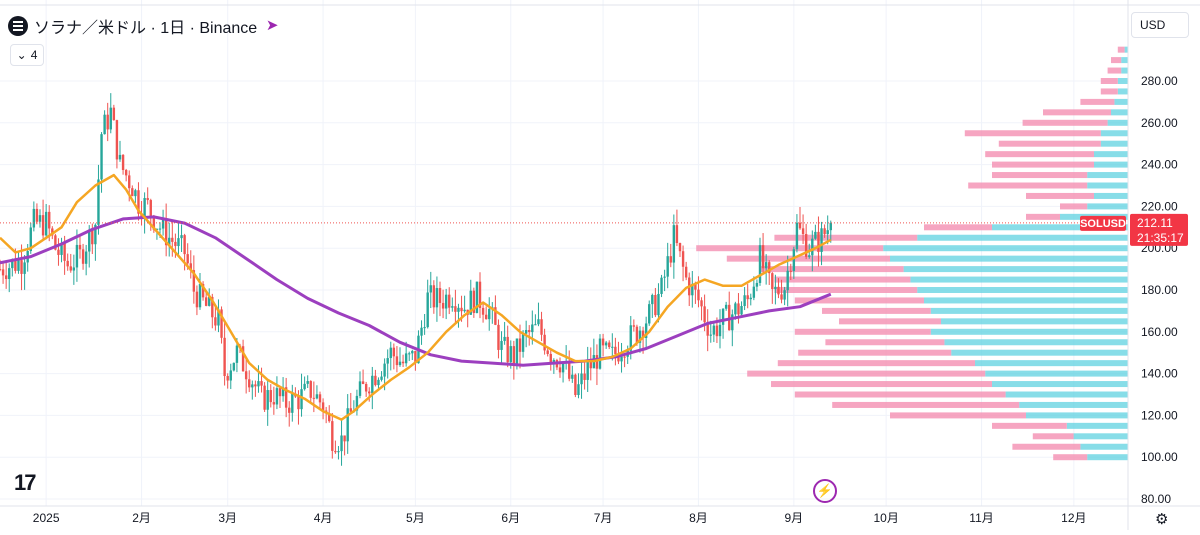 The width and height of the screenshot is (1200, 535). What do you see at coordinates (272, 25) in the screenshot?
I see `share-icon: ➤` at bounding box center [272, 25].